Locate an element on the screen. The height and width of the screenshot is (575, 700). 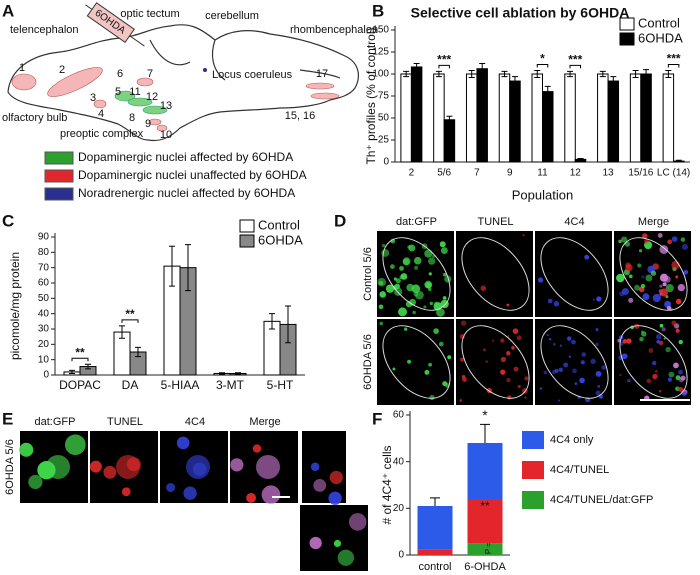
syringe is located at coordinates (115, 24).